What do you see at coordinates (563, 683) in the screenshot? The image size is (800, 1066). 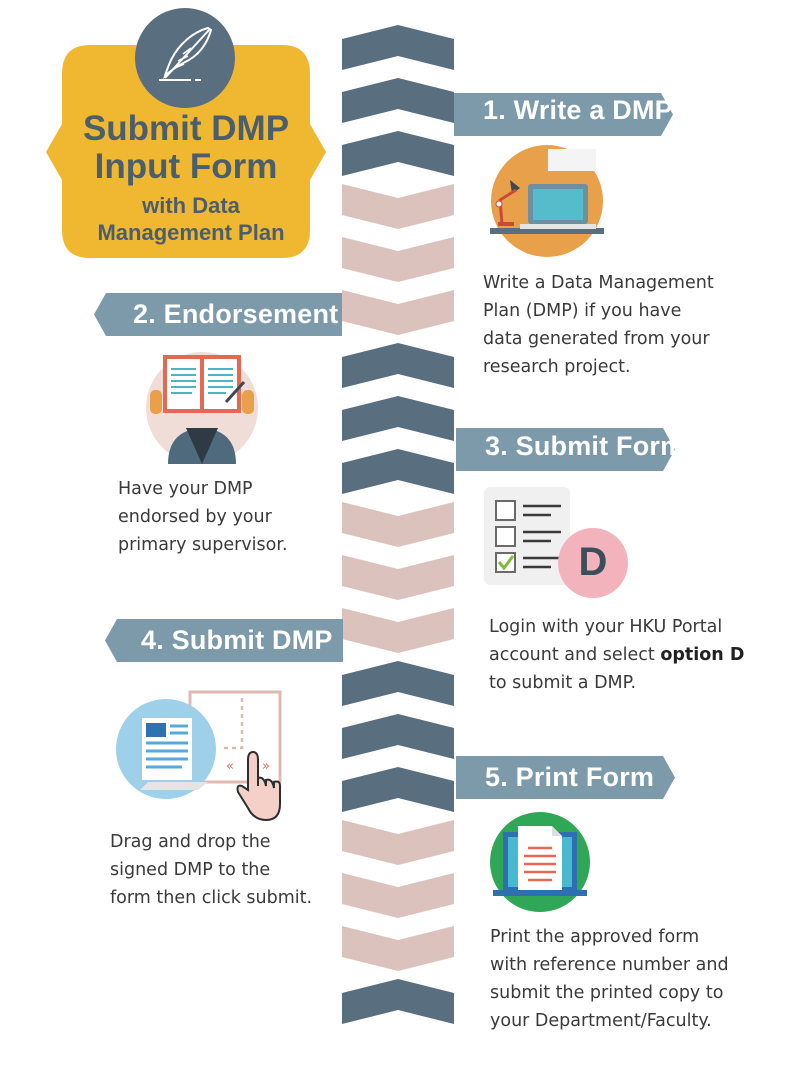 I see `step-3-desc-line: to submit a DMP.` at bounding box center [563, 683].